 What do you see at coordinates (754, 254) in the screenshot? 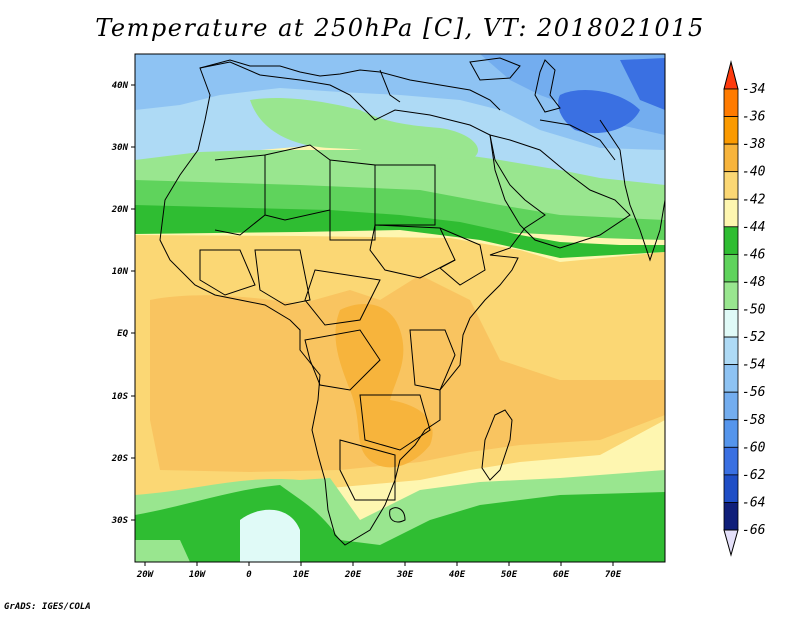
I see `colorbar-label: -46` at bounding box center [754, 254].